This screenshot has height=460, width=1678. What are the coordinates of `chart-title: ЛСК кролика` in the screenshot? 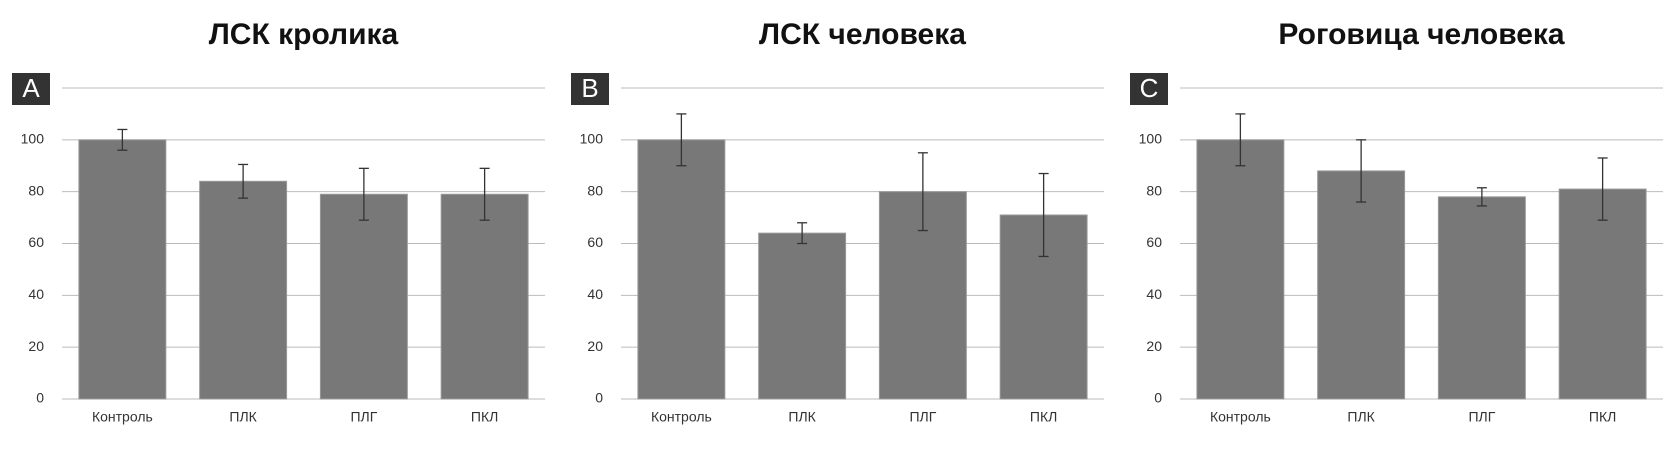 It's located at (304, 34).